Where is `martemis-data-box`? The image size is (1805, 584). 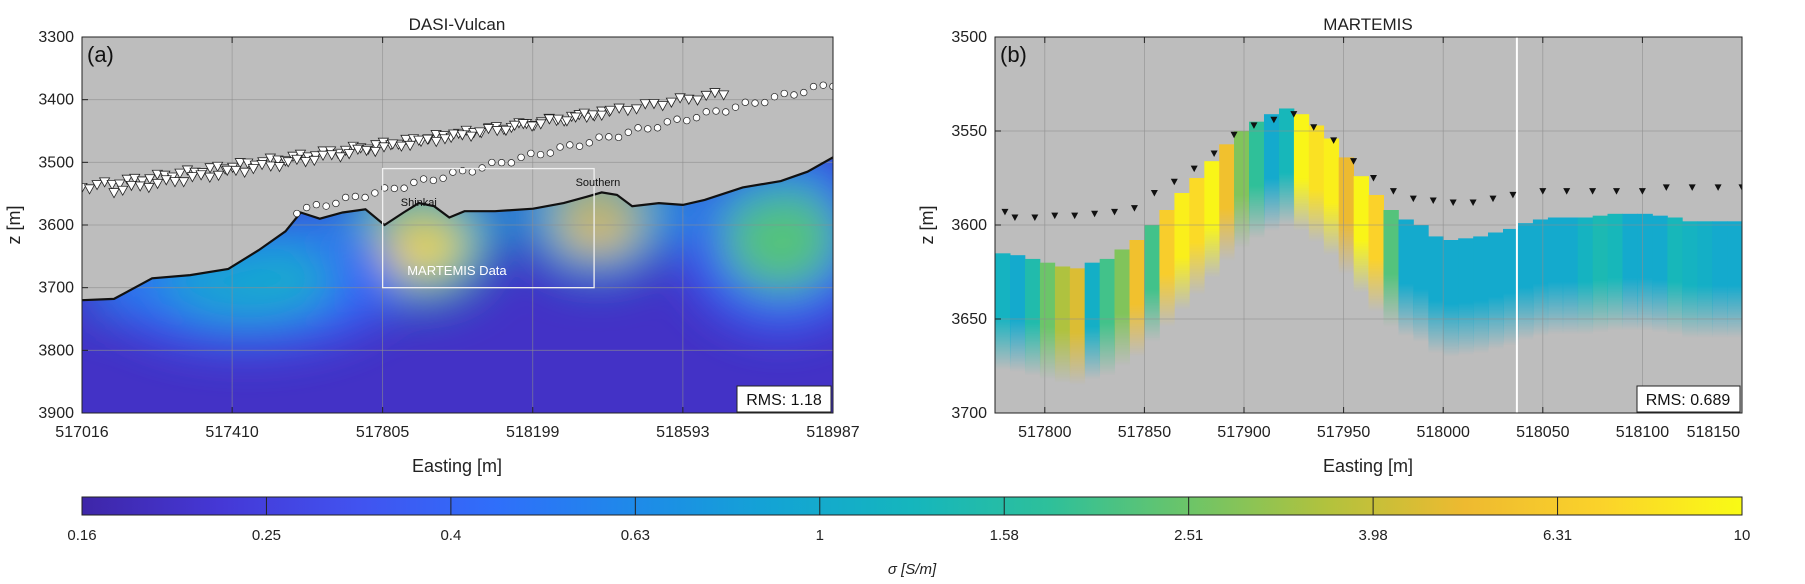
martemis-data-box is located at coordinates (488, 228).